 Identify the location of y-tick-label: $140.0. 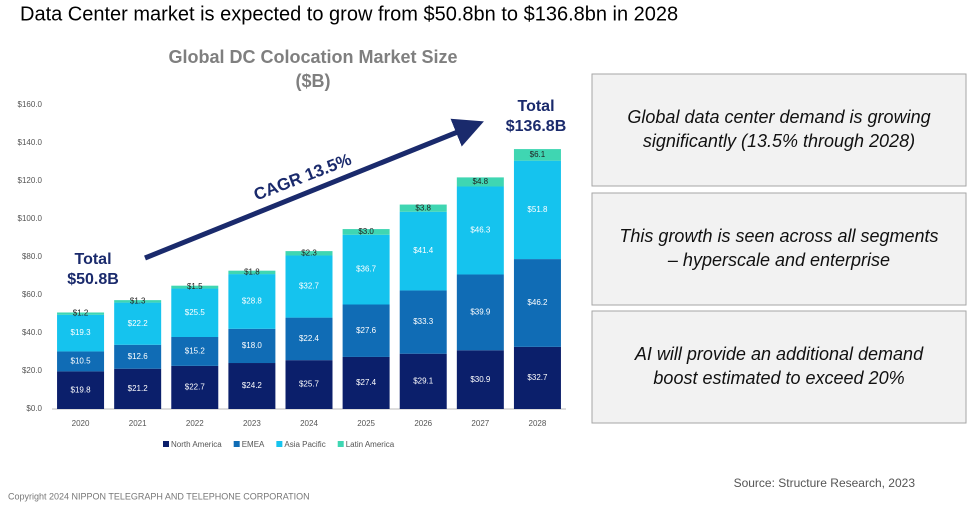
(30, 142).